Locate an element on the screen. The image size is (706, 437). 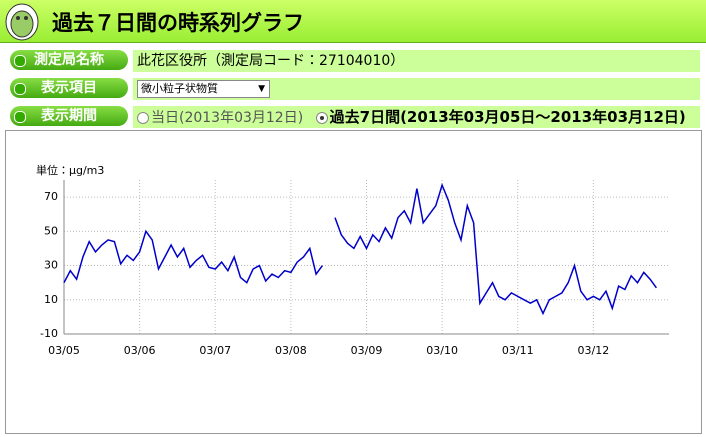
station-row: 測定局名称 此花区役所（測定局コード：27104010） is located at coordinates (353, 61).